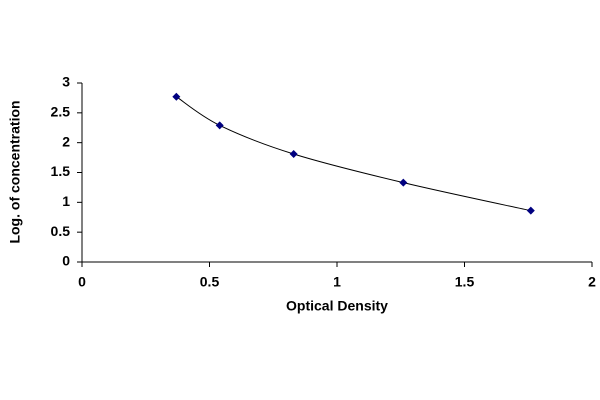  I want to click on y-tick-label: 1.5, so click(61, 171).